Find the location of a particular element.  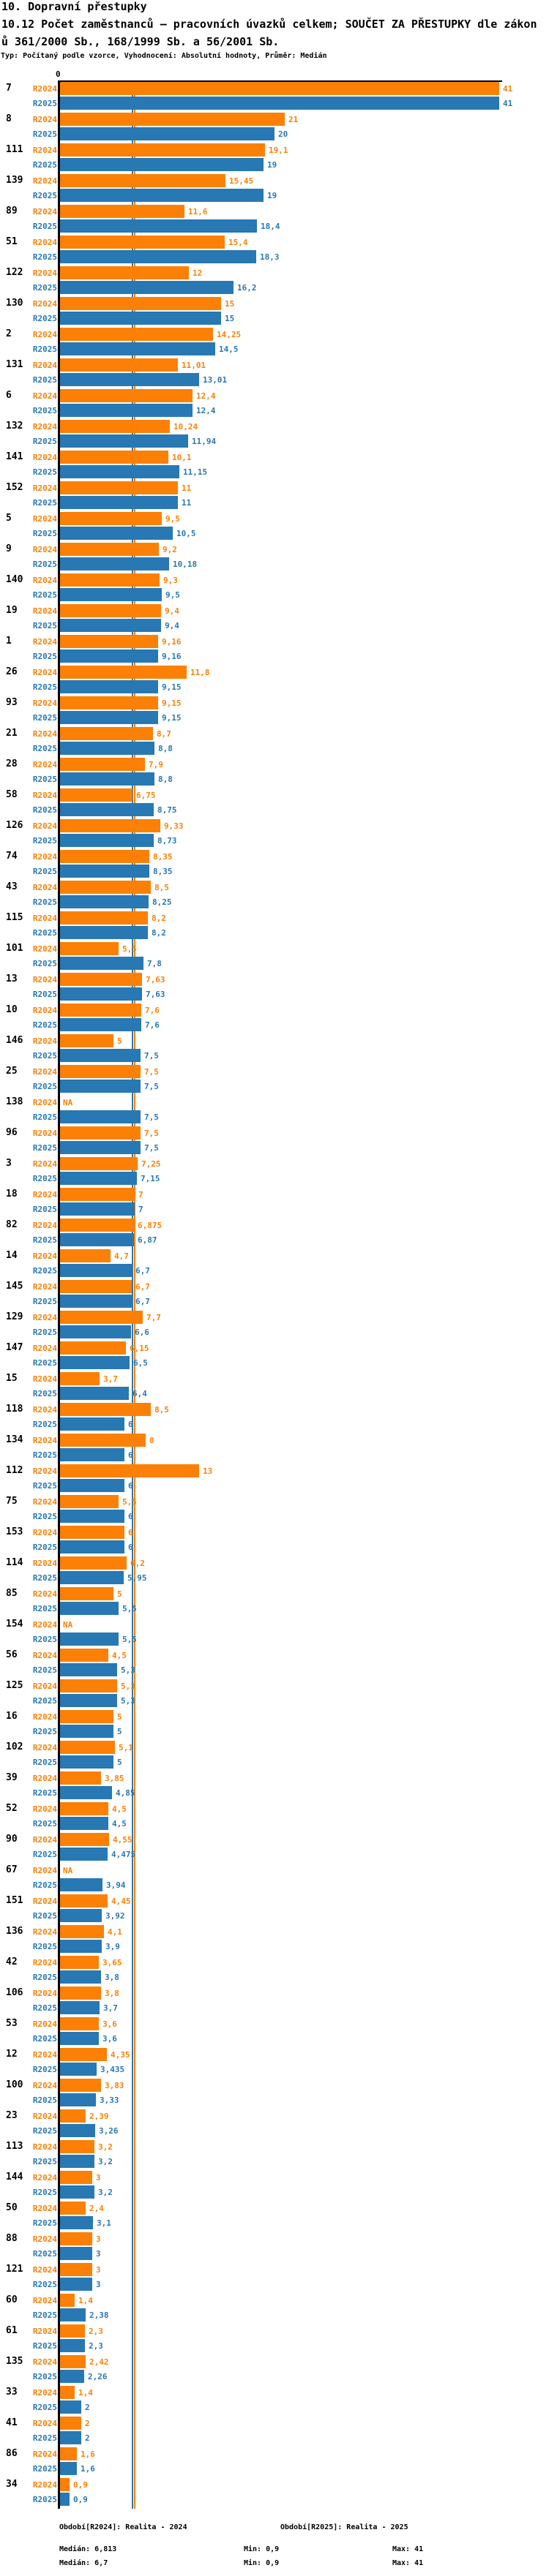

group-id-label: 102 is located at coordinates (14, 1746).